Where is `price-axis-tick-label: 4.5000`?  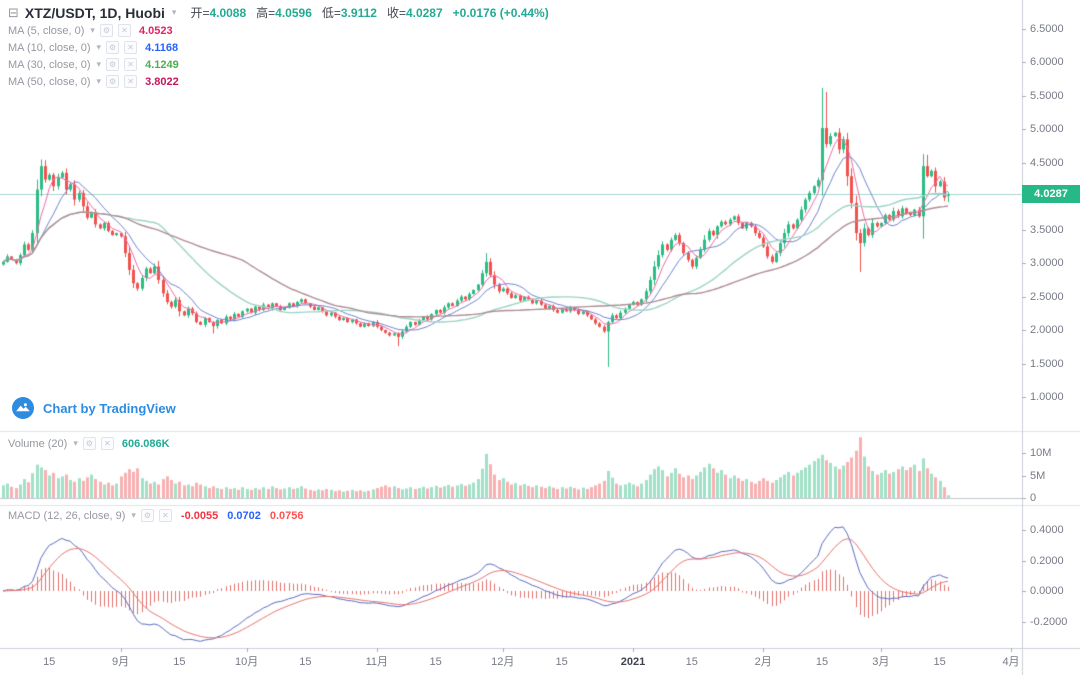
price-axis-tick-label: 4.5000 is located at coordinates (1047, 162).